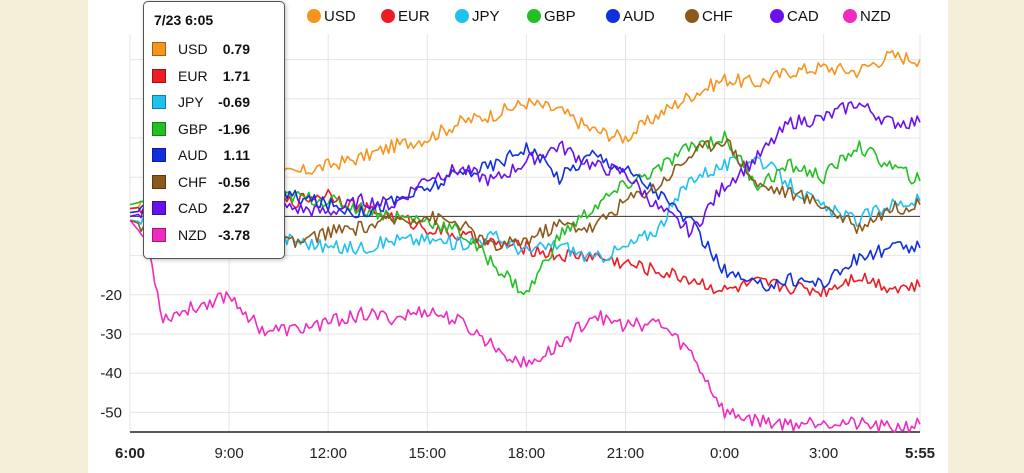  I want to click on tooltip-row-jpy: JPY -0.69, so click(216, 103).